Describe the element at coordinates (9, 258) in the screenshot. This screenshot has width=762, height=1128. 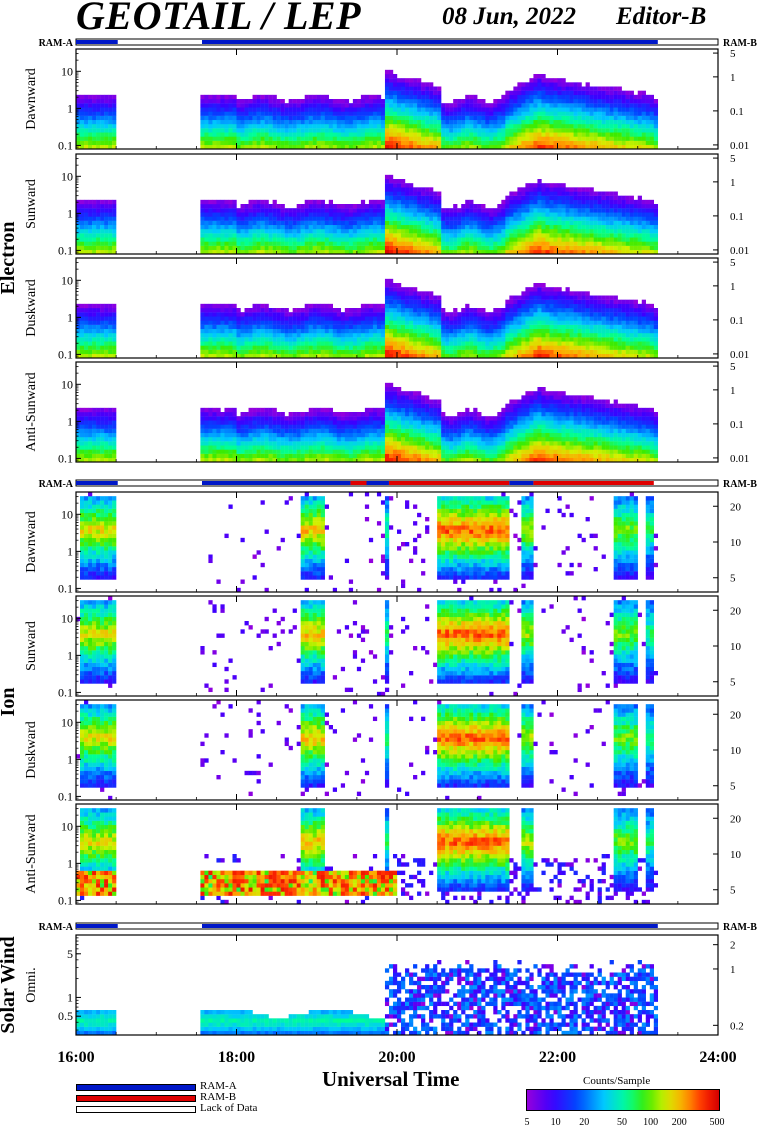
I see `group-label-electron: Electron` at that location.